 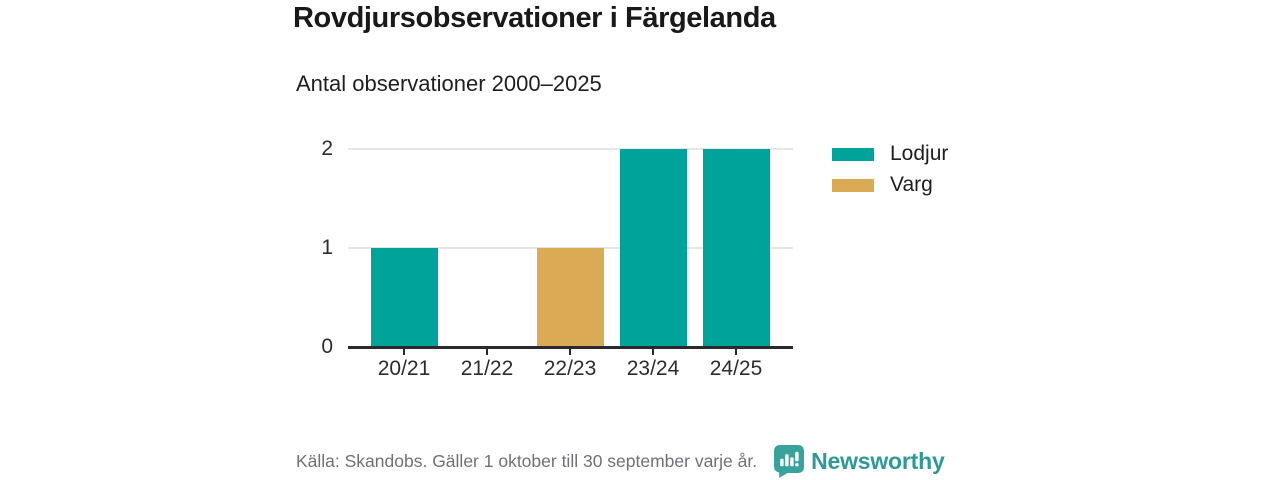 I want to click on x-axis-tick-label: 24/25, so click(x=736, y=368).